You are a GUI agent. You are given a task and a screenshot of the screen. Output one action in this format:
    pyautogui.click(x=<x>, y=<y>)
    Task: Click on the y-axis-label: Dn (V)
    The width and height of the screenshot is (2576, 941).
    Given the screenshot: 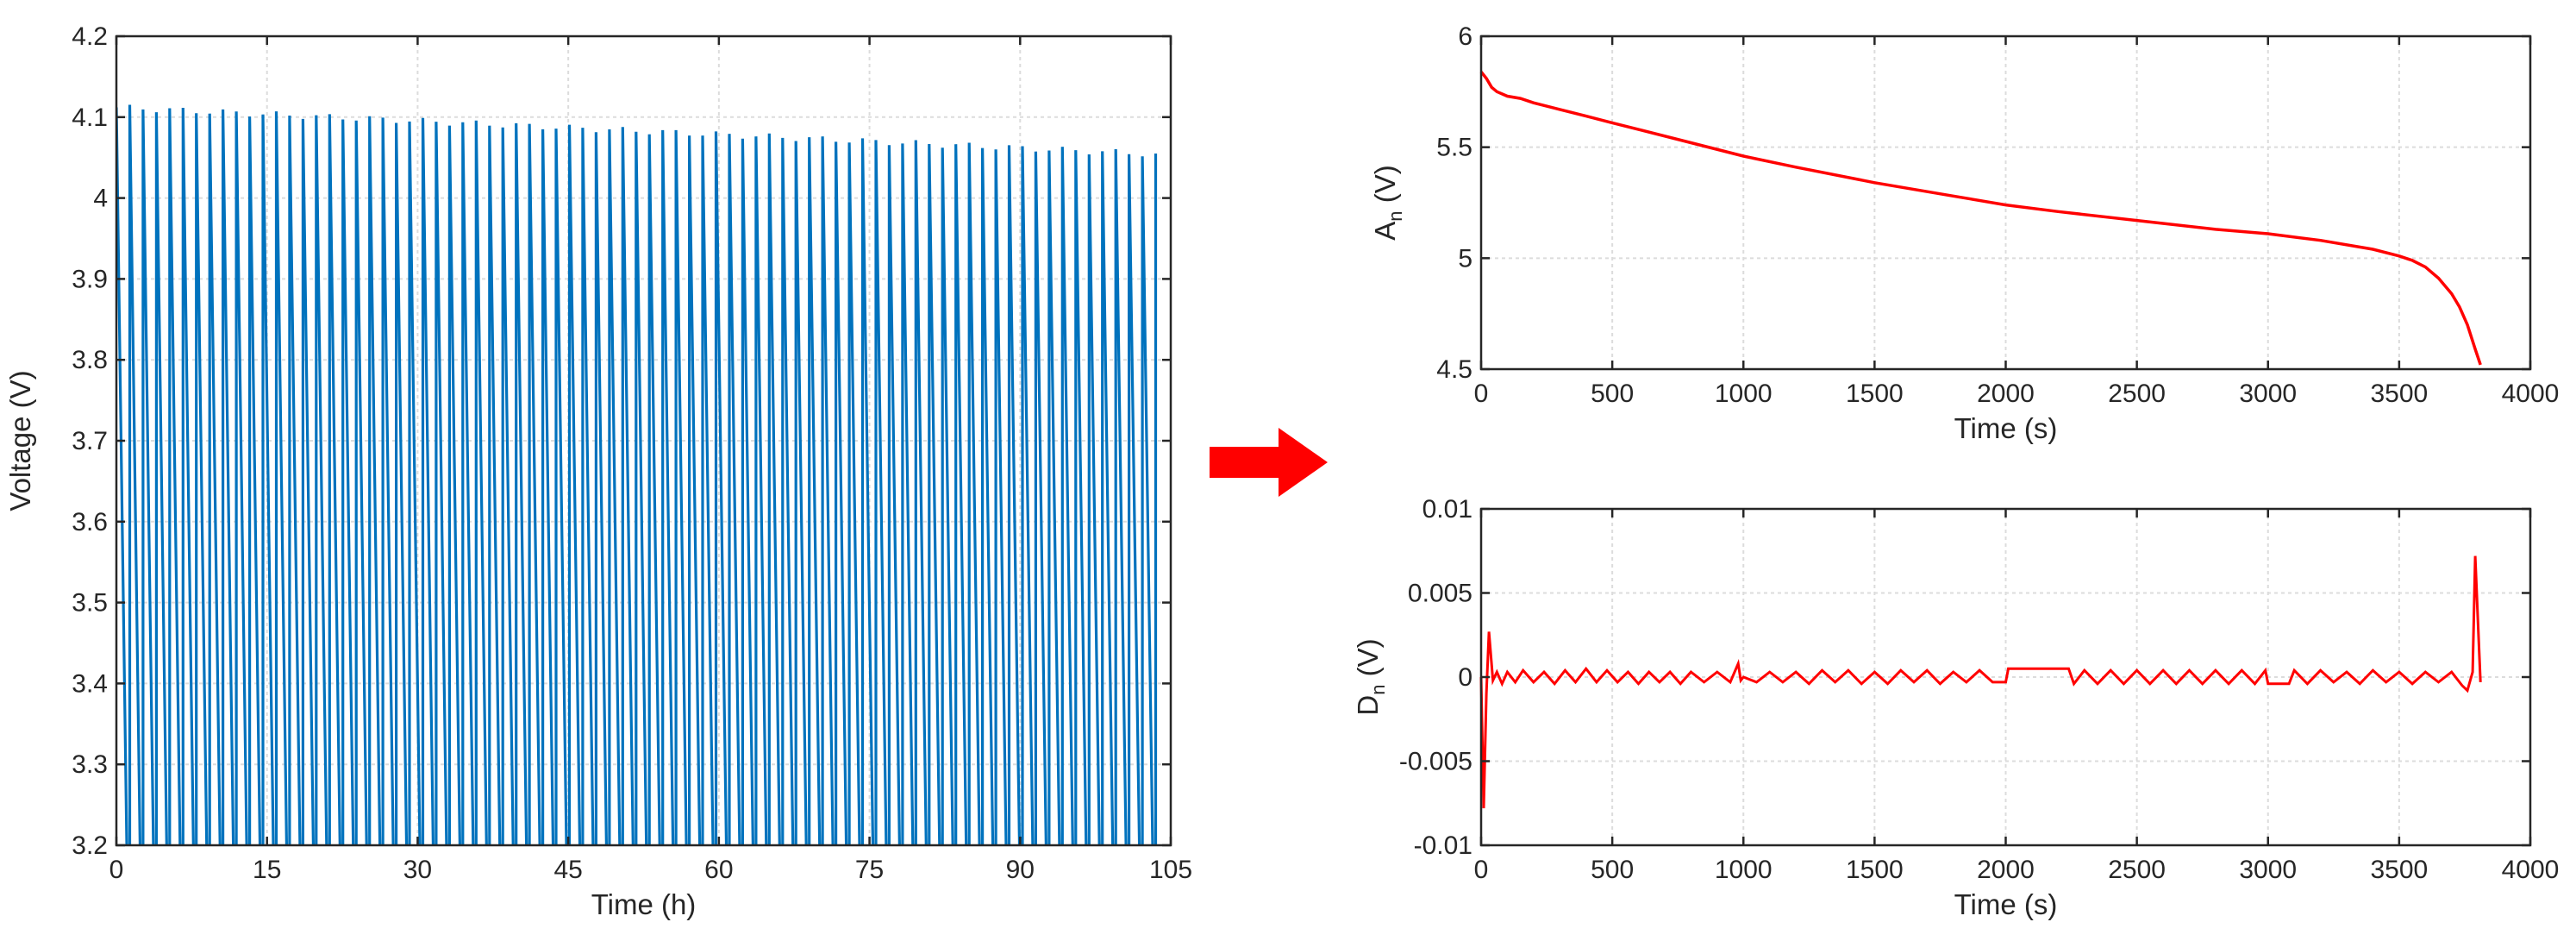 What is the action you would take?
    pyautogui.click(x=1370, y=676)
    